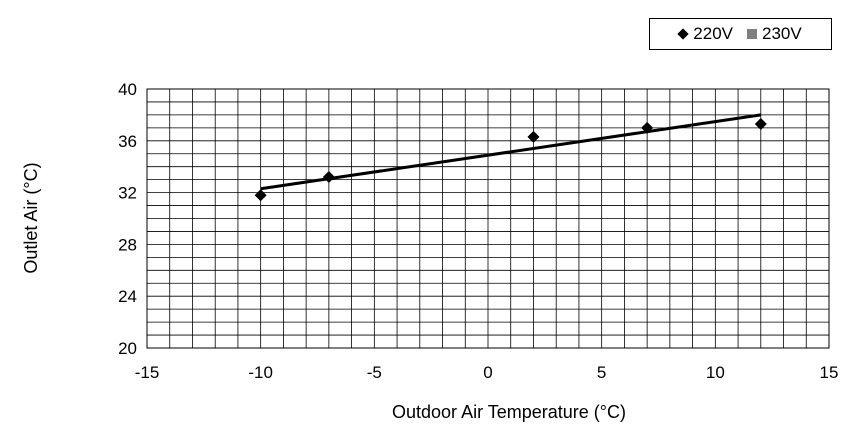  Describe the element at coordinates (829, 372) in the screenshot. I see `x-tick-label: 15` at that location.